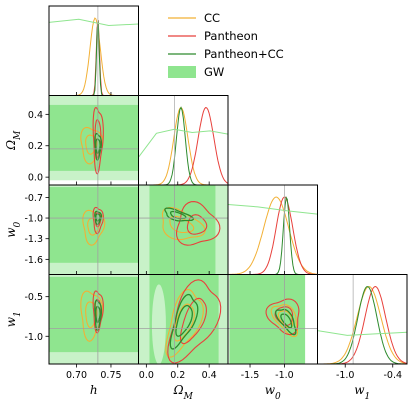 The height and width of the screenshot is (414, 414). I want to click on x-tick-label: 0.4, so click(209, 375).